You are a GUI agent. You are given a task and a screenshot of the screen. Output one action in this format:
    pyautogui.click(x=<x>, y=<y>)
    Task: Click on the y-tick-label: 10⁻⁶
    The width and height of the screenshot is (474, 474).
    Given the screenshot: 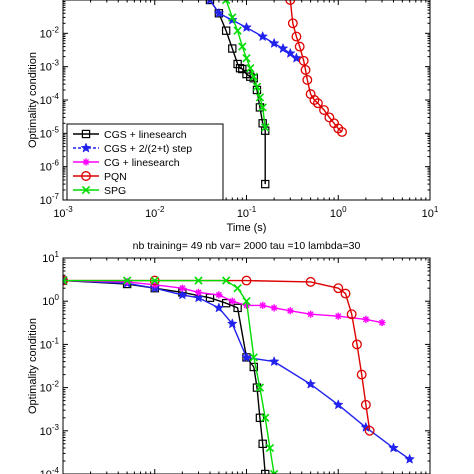 What is the action you would take?
    pyautogui.click(x=50, y=166)
    